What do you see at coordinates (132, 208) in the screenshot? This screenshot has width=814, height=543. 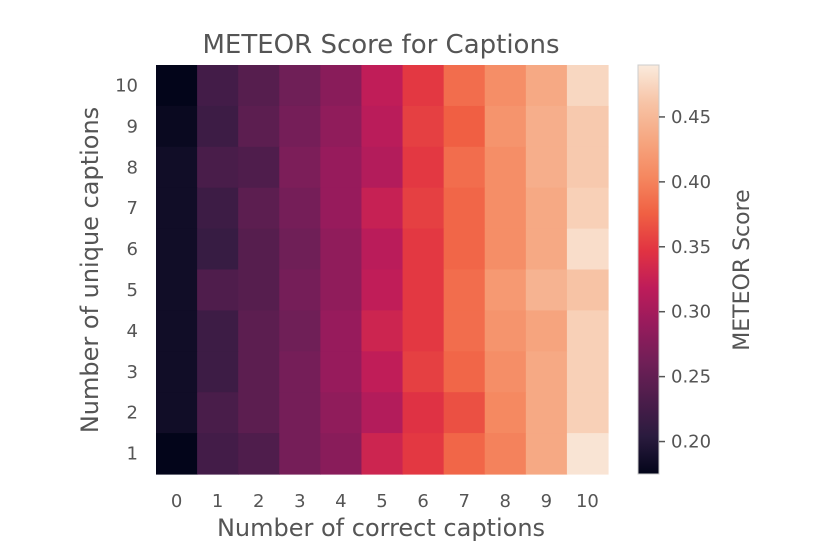 I see `y-tick-label: 7` at bounding box center [132, 208].